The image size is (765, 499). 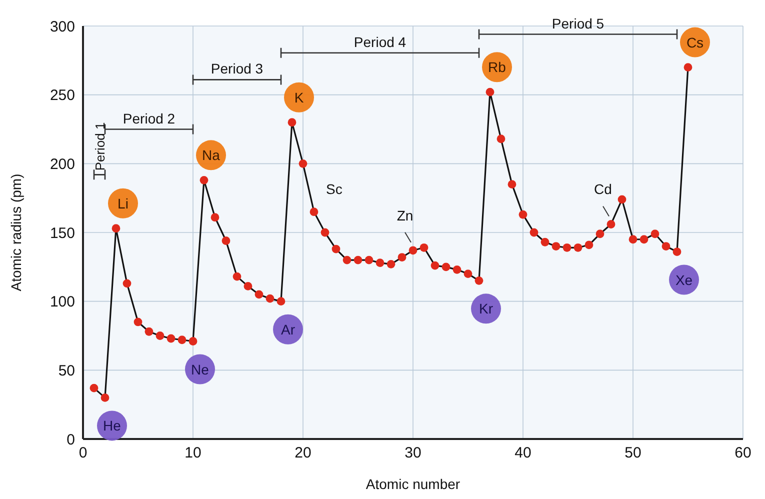 I want to click on x-axis-title: Atomic number, so click(x=413, y=484).